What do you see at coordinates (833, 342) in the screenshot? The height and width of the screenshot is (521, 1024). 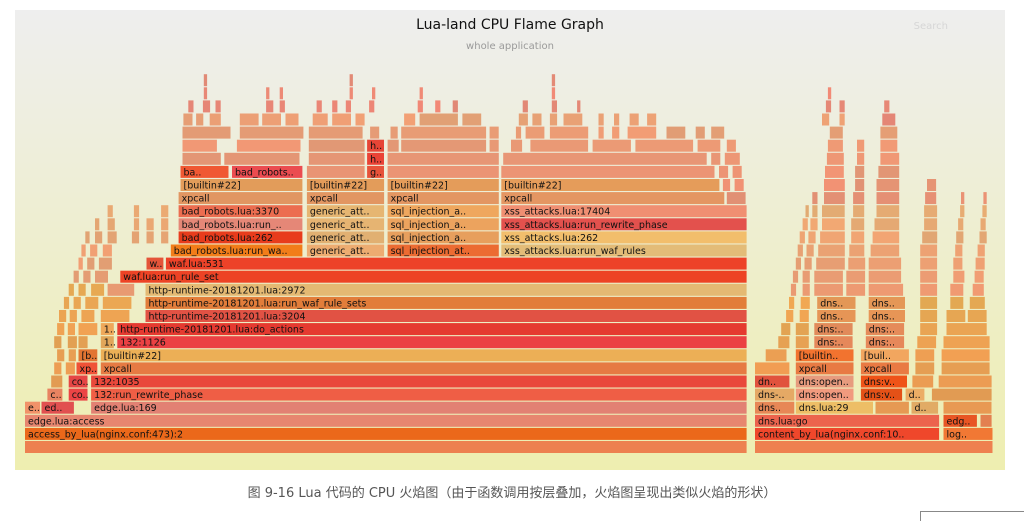 I see `flame-frame: dns:..` at bounding box center [833, 342].